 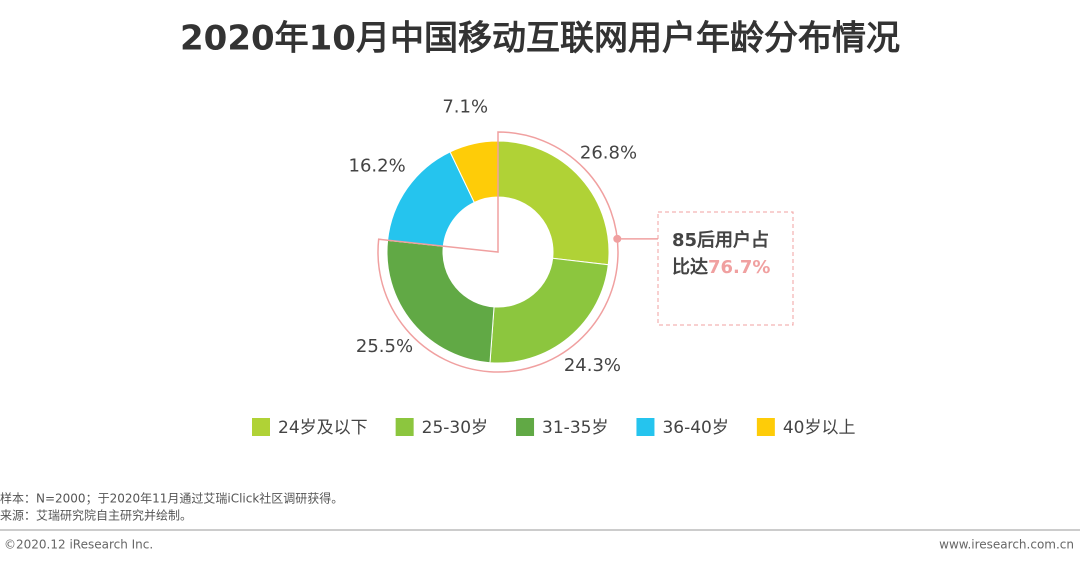 What do you see at coordinates (455, 428) in the screenshot?
I see `legend-label: 25-30岁` at bounding box center [455, 428].